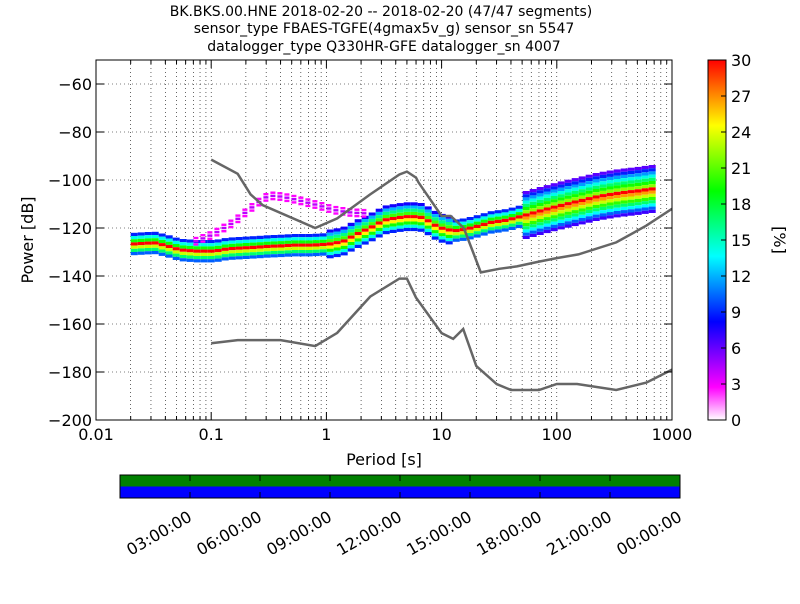 This screenshot has width=800, height=604. What do you see at coordinates (70, 420) in the screenshot?
I see `y-tick-label: −200` at bounding box center [70, 420].